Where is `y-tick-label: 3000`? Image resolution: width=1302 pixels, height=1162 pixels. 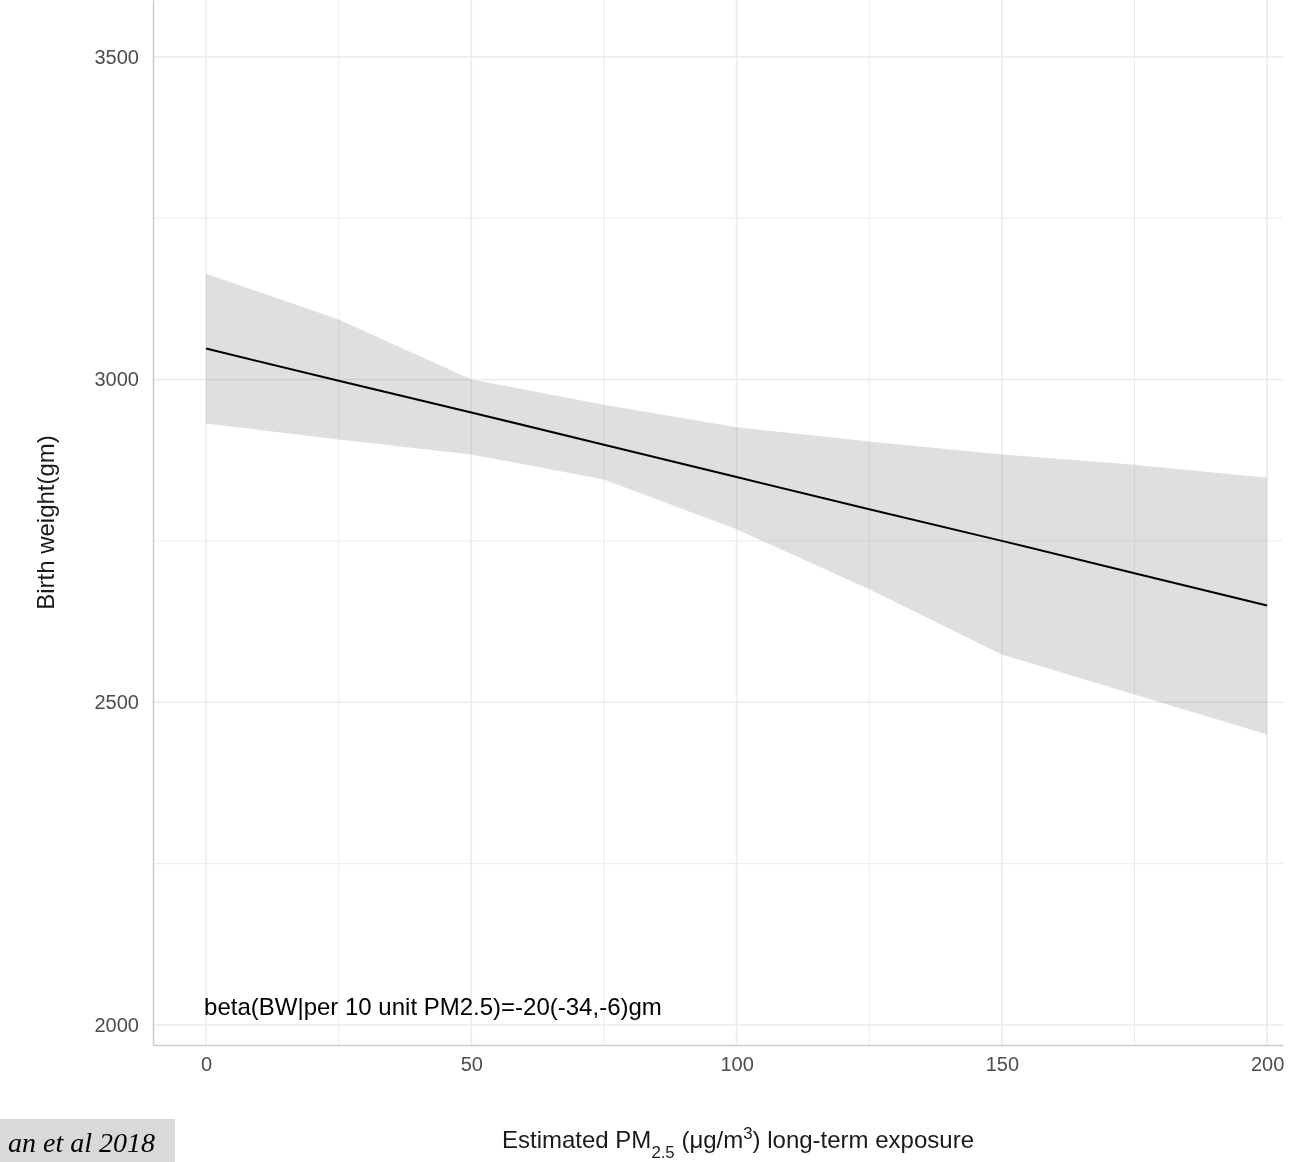
y-tick-label: 3000 is located at coordinates (116, 379).